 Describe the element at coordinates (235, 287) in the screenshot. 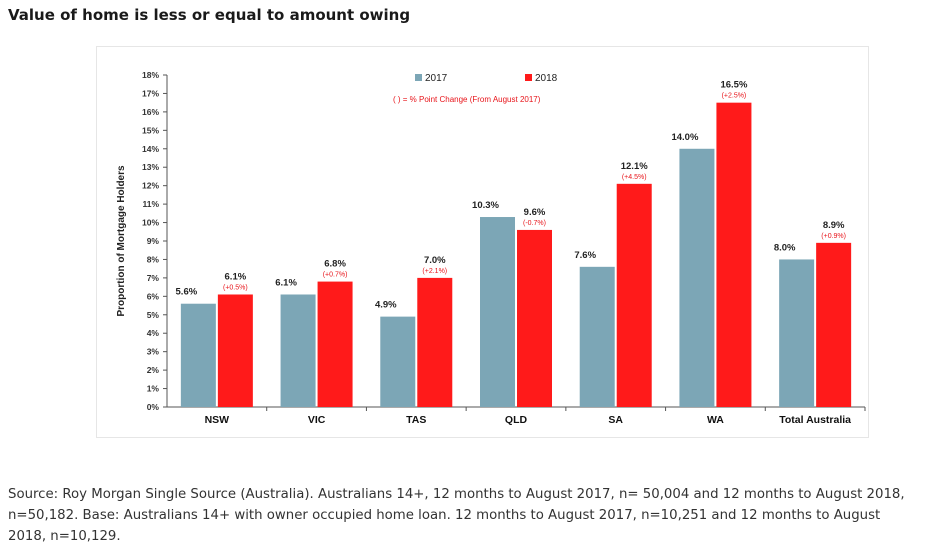

I see `change-label-2018: (+0.5%)` at that location.